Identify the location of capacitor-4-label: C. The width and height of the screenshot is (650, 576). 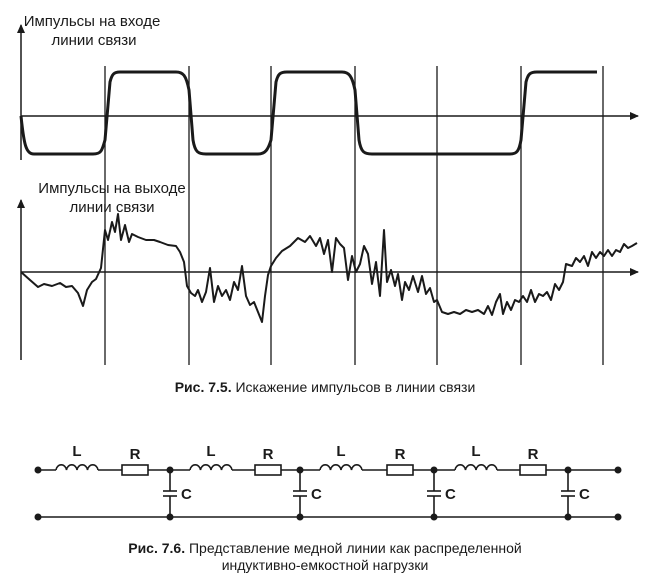
(584, 494).